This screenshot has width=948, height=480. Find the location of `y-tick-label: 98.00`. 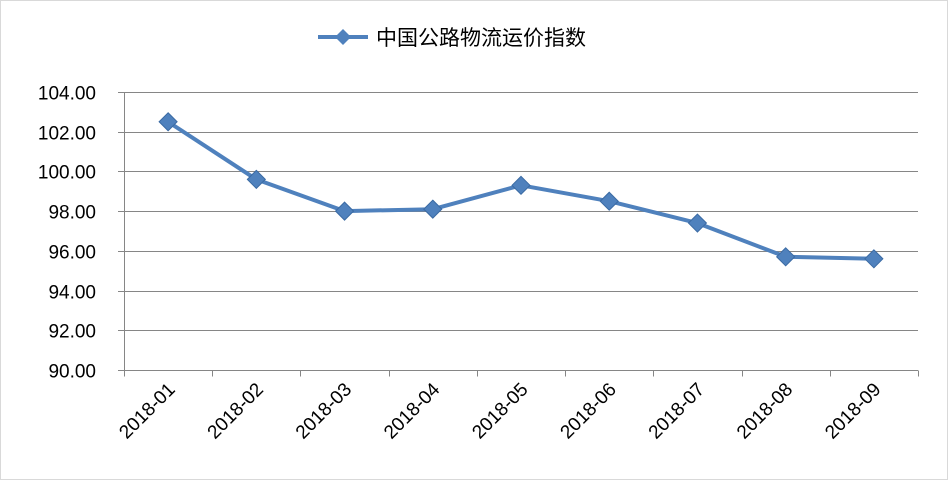

y-tick-label: 98.00 is located at coordinates (72, 213).